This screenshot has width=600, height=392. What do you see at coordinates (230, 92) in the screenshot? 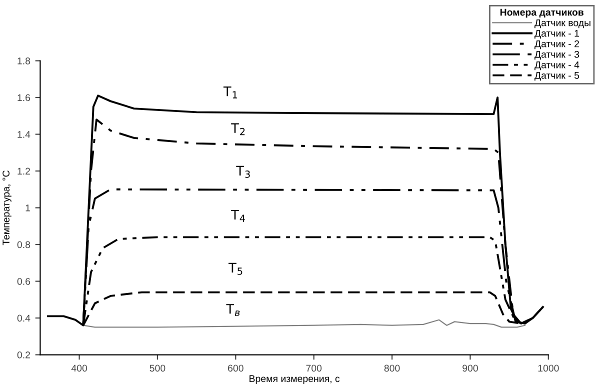
I see `annotation: T$_{1}$` at bounding box center [230, 92].